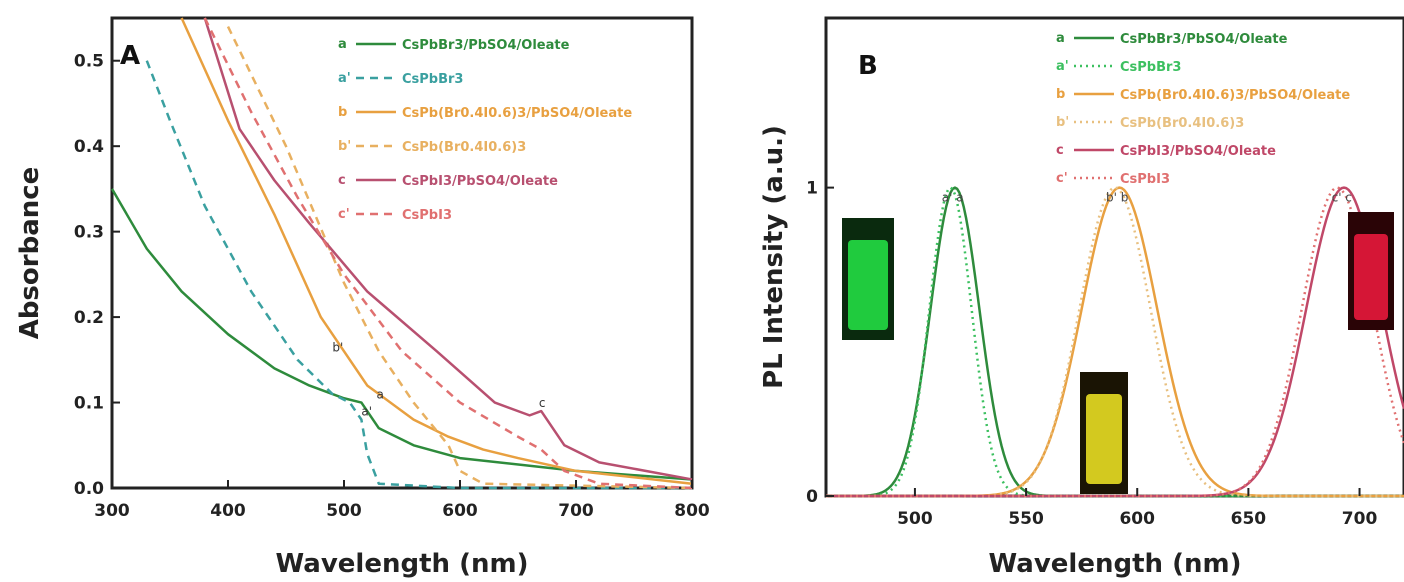  What do you see at coordinates (460, 511) in the screenshot?
I see `panel-a-x-tick-label: 600` at bounding box center [460, 511].